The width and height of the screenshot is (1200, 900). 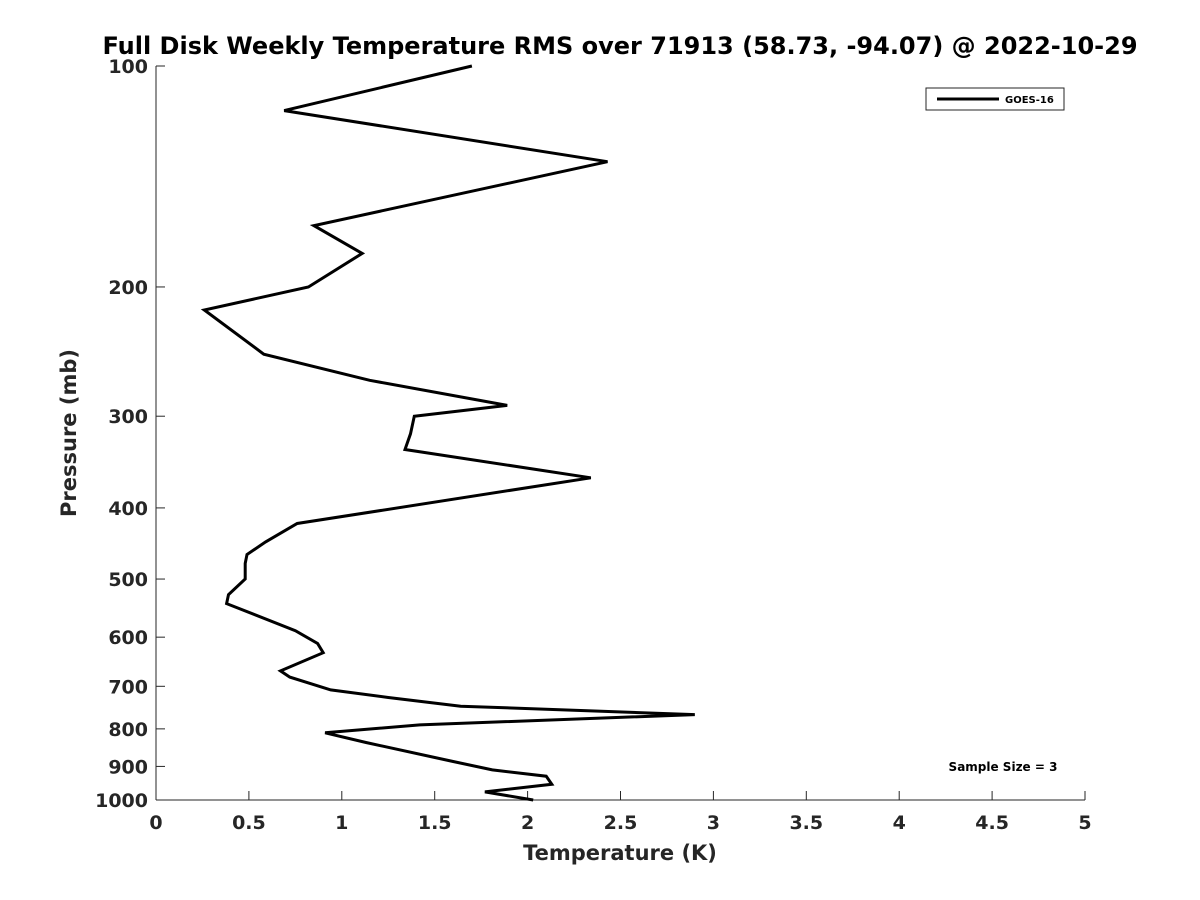 I want to click on x-tick-label: 1.5, so click(x=435, y=823).